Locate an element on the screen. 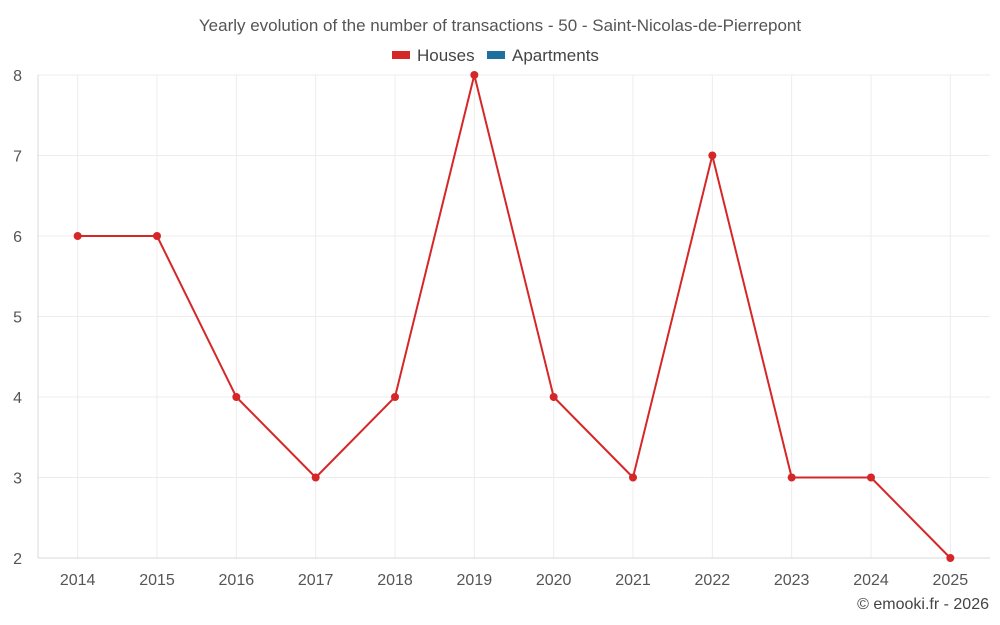  legend-swatch-apartments is located at coordinates (496, 55).